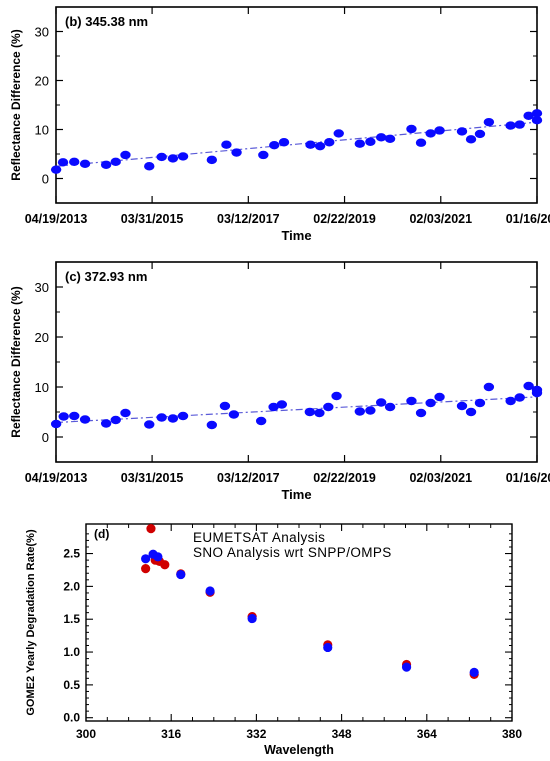 The image size is (550, 761). Describe the element at coordinates (106, 21) in the screenshot. I see `panel-label: (b) 345.38 nm` at that location.